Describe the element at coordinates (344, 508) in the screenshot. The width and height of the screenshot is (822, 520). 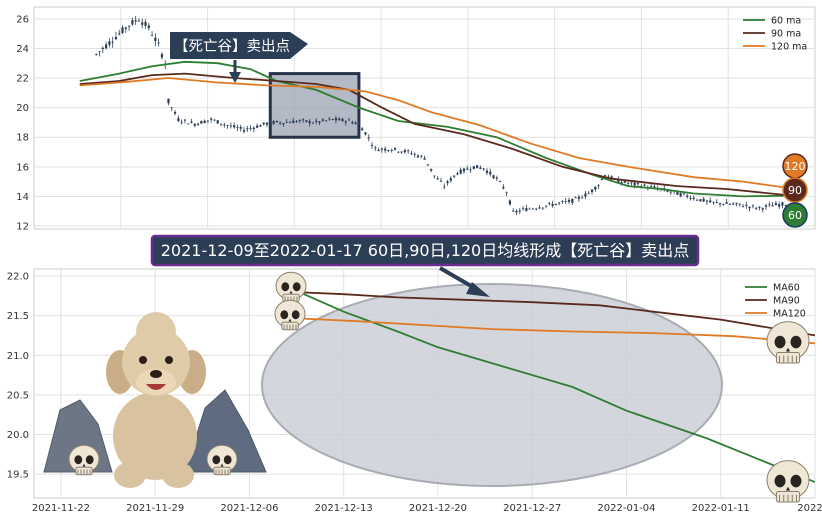
I see `bottom-x-tick: 2021-12-13` at that location.